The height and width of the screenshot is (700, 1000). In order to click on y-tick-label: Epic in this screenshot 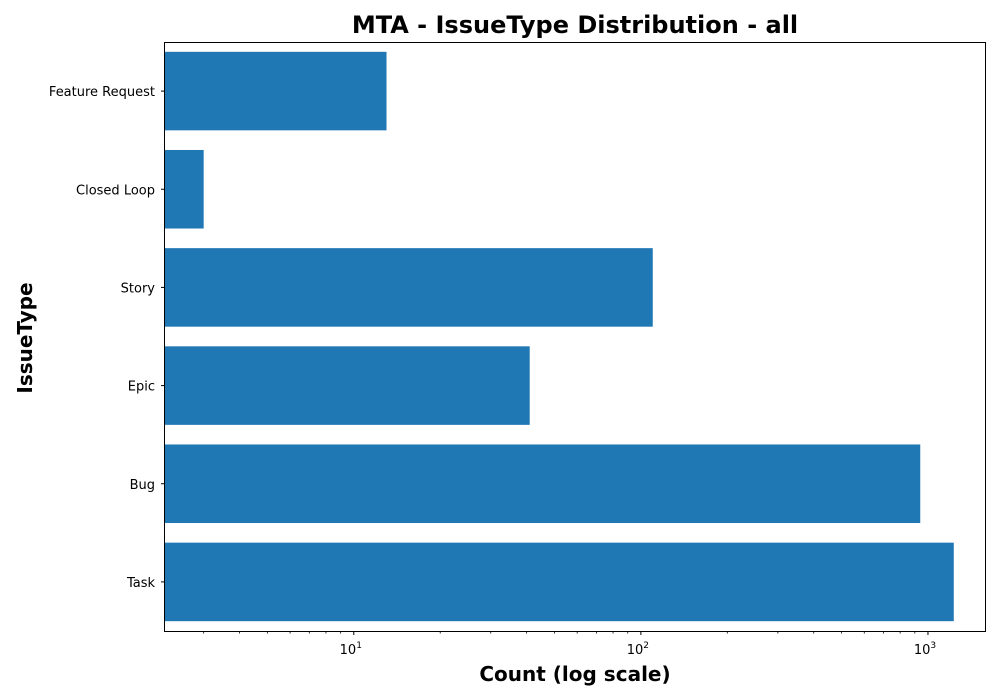, I will do `click(141, 387)`.